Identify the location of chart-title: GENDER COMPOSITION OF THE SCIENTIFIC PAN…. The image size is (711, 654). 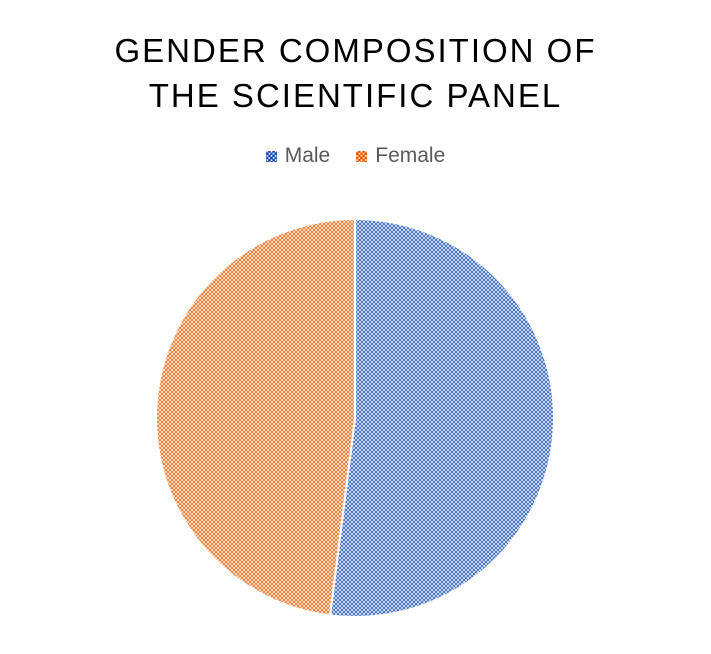
(355, 73).